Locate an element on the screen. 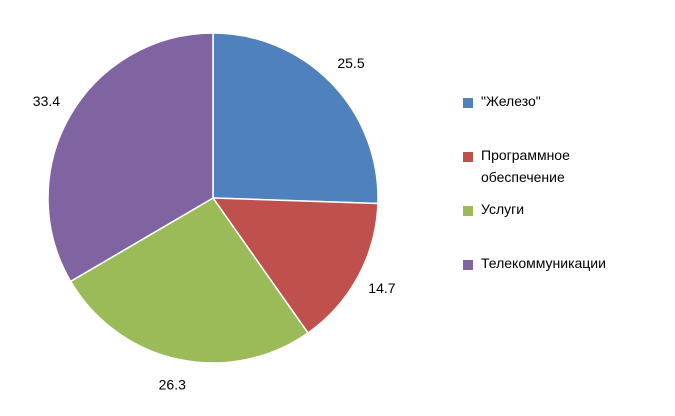 The width and height of the screenshot is (675, 416). legend-label: Услуги is located at coordinates (503, 209).